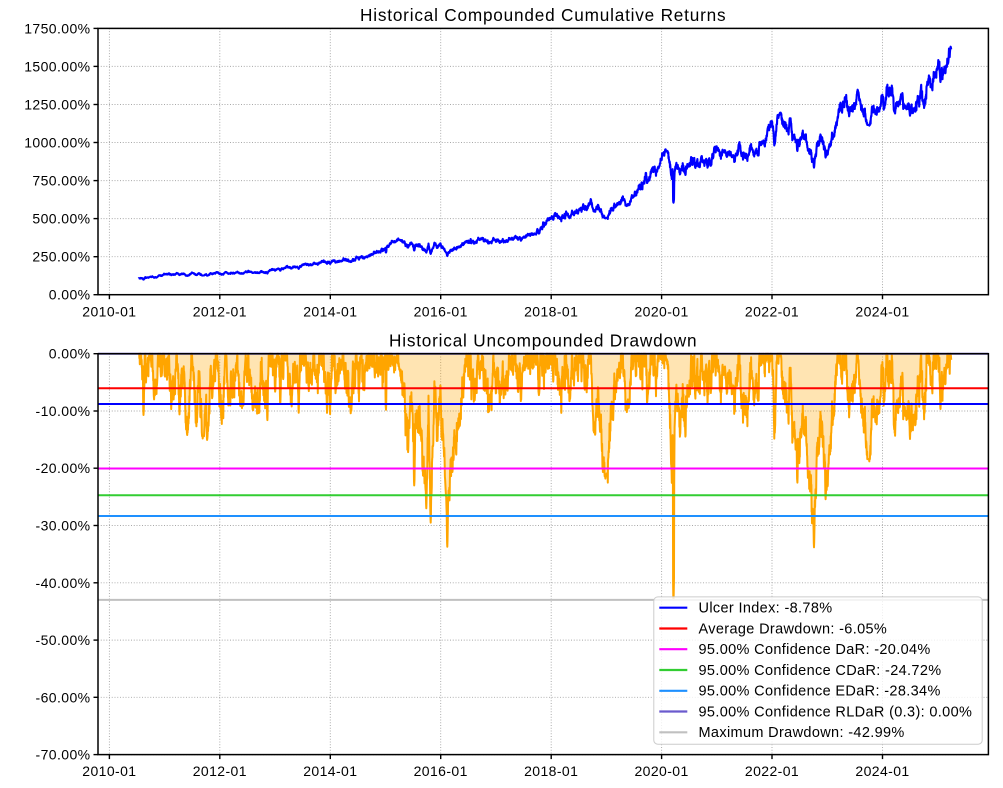 This screenshot has height=788, width=1003. Describe the element at coordinates (543, 341) in the screenshot. I see `svg-text:Historical Uncompounded Drawdo: Historical Uncompounded Drawdown` at that location.